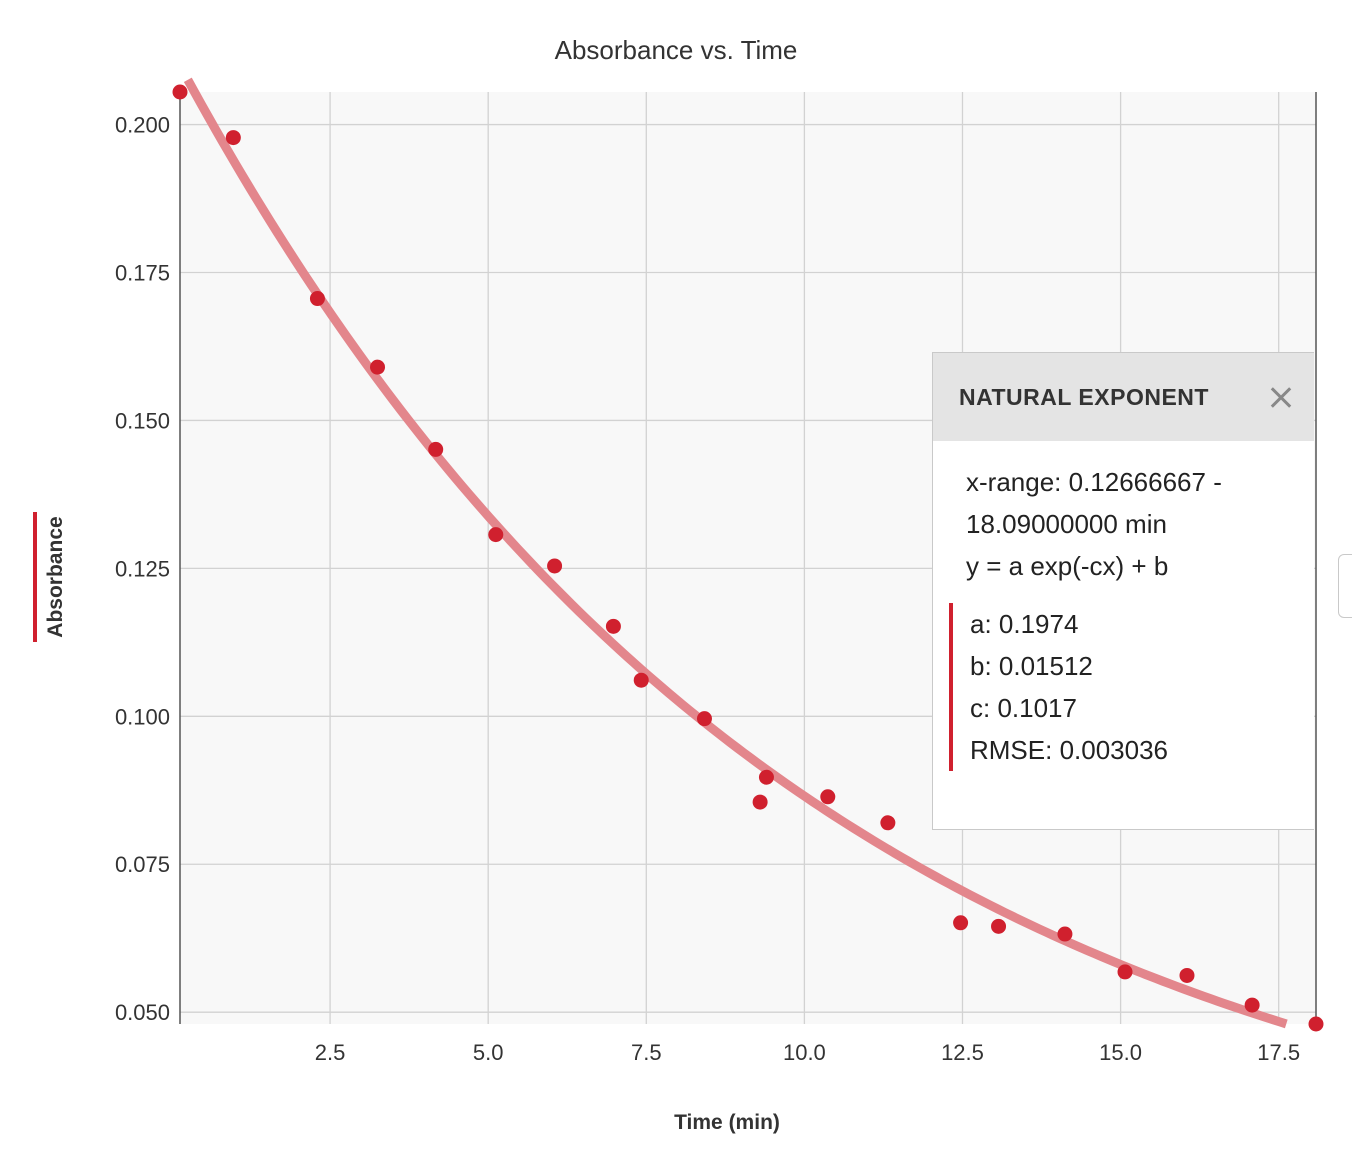 The width and height of the screenshot is (1352, 1170). What do you see at coordinates (1094, 482) in the screenshot?
I see `x-range-text: x-range: 0.12666667 -` at bounding box center [1094, 482].